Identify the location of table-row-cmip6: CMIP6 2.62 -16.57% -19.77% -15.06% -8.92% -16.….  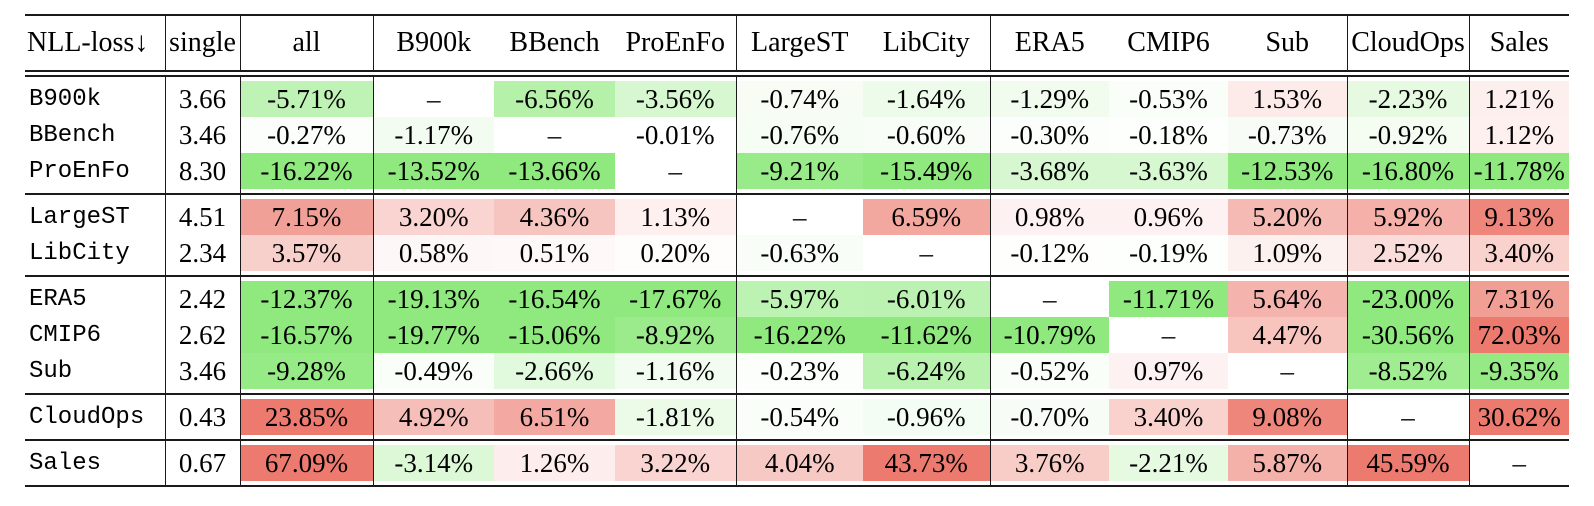
(797, 335).